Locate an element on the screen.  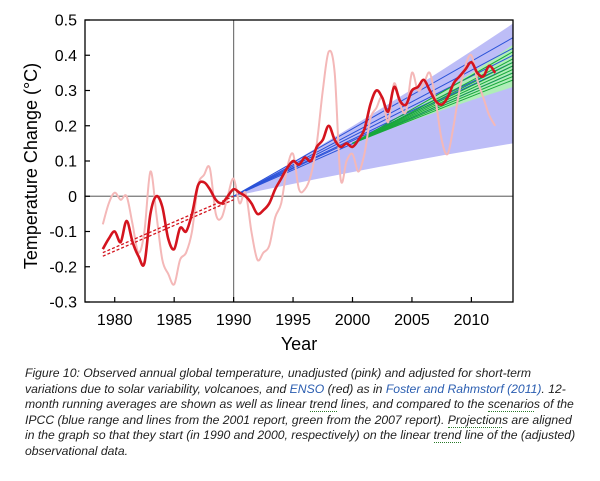
x-tick-label: 2010 is located at coordinates (472, 320).